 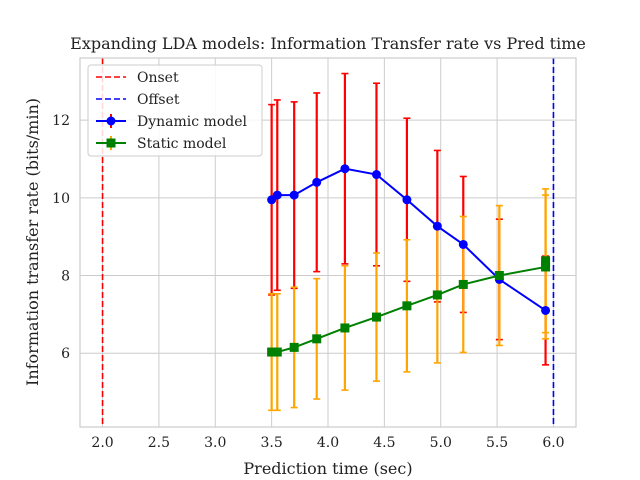 What do you see at coordinates (553, 443) in the screenshot?
I see `x-tick-label: 6.0` at bounding box center [553, 443].